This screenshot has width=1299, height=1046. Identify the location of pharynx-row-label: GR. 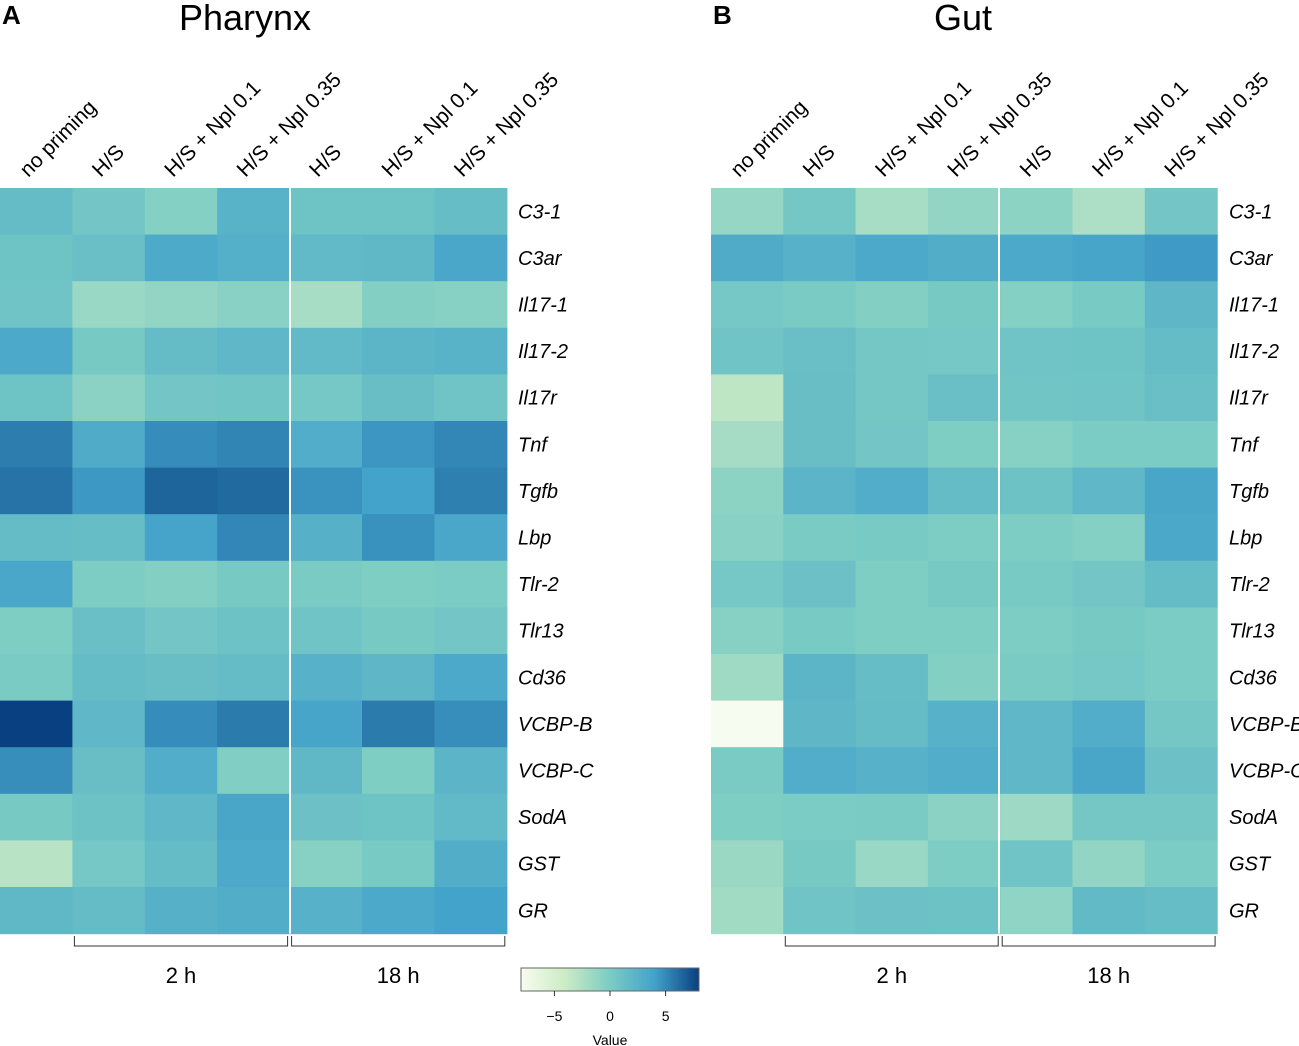
(533, 911).